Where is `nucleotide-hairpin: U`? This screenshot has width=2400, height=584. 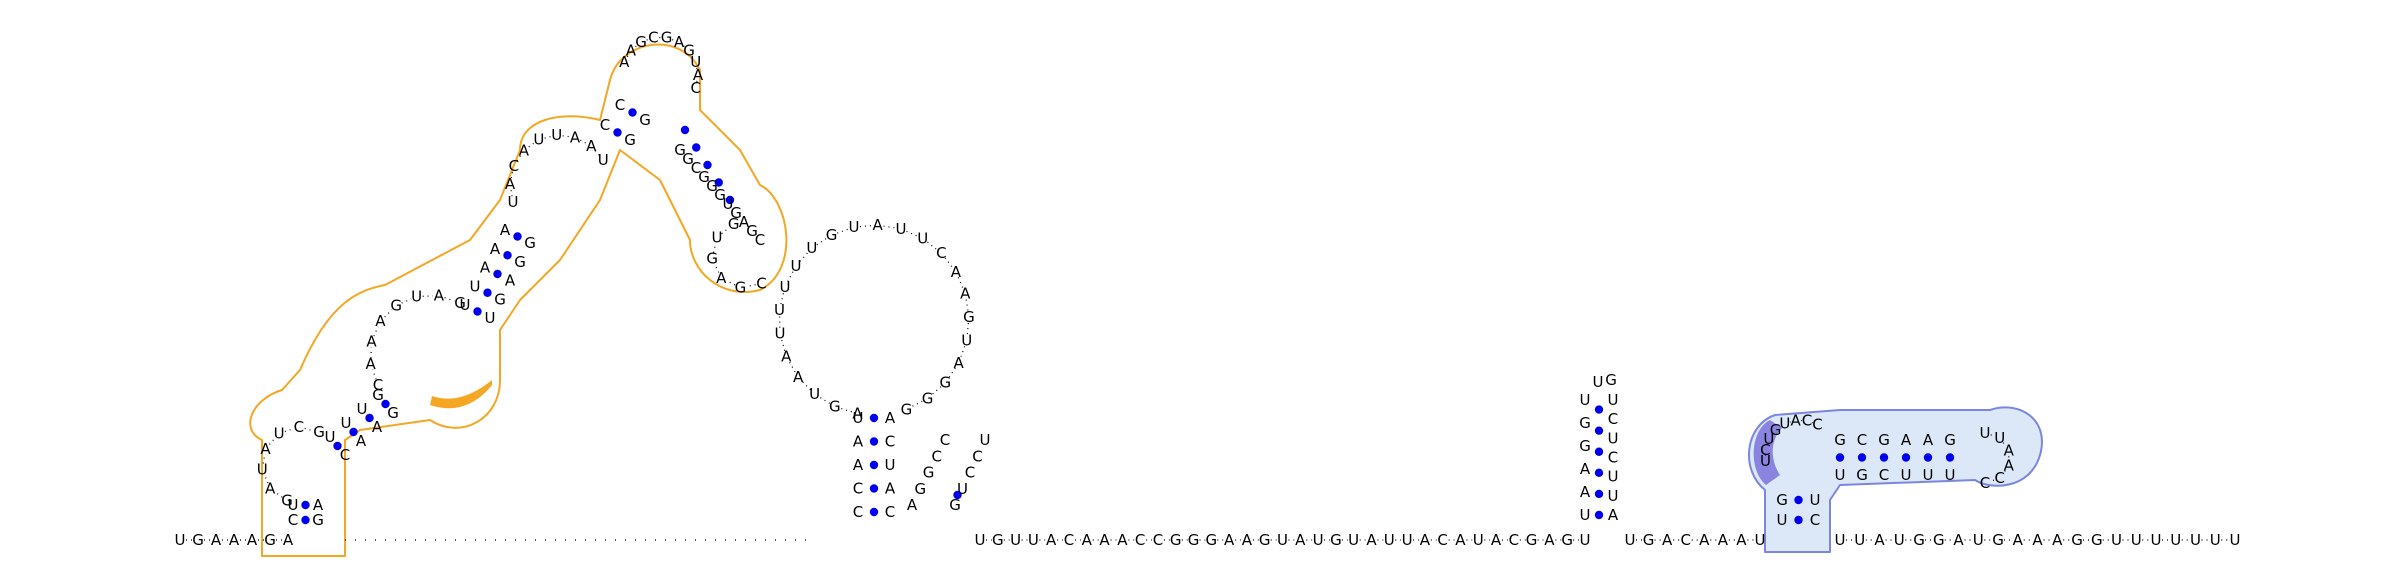
nucleotide-hairpin: U is located at coordinates (1613, 496).